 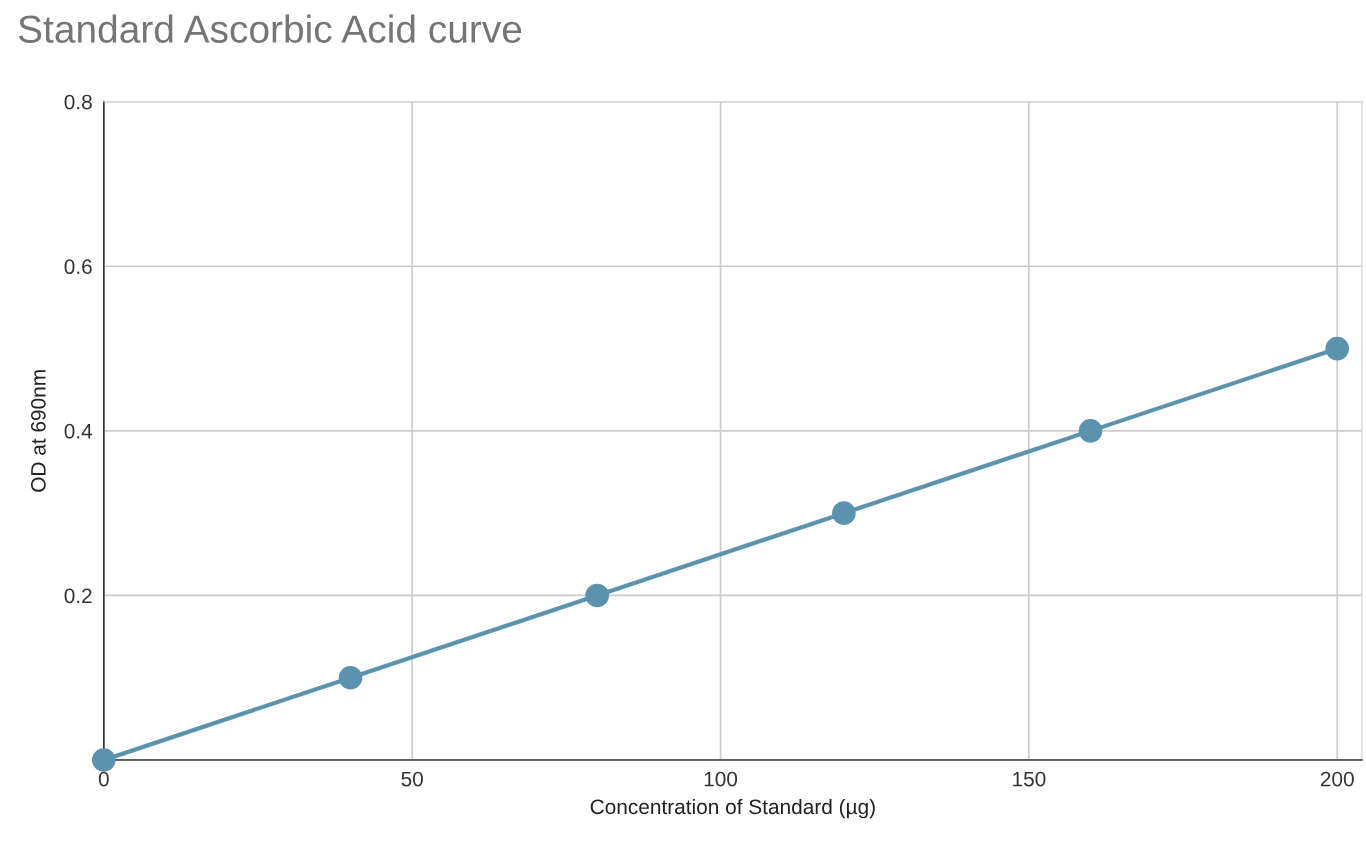 What do you see at coordinates (1029, 779) in the screenshot?
I see `x-tick-label: 150` at bounding box center [1029, 779].